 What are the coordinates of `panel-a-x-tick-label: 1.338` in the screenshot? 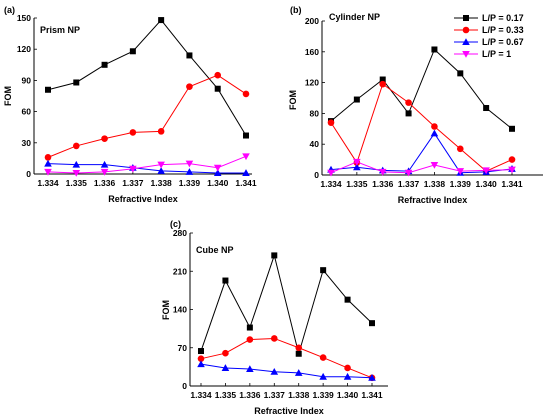 It's located at (162, 183).